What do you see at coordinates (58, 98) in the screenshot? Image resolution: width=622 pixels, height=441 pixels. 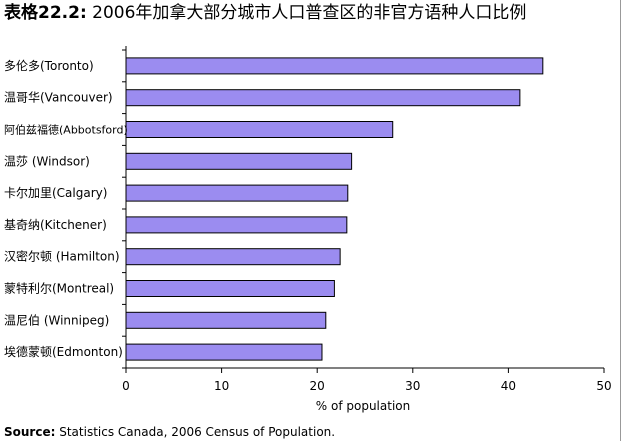 I see `category-label: 温哥华(Vancouver)` at bounding box center [58, 98].